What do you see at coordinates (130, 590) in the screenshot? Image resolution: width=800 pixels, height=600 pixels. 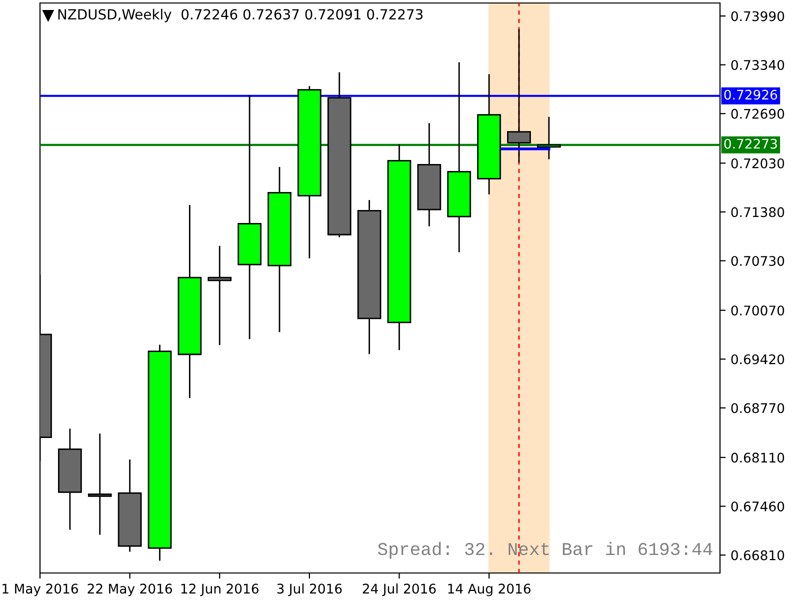 I see `x-tick-label: 22 May 2016` at bounding box center [130, 590].